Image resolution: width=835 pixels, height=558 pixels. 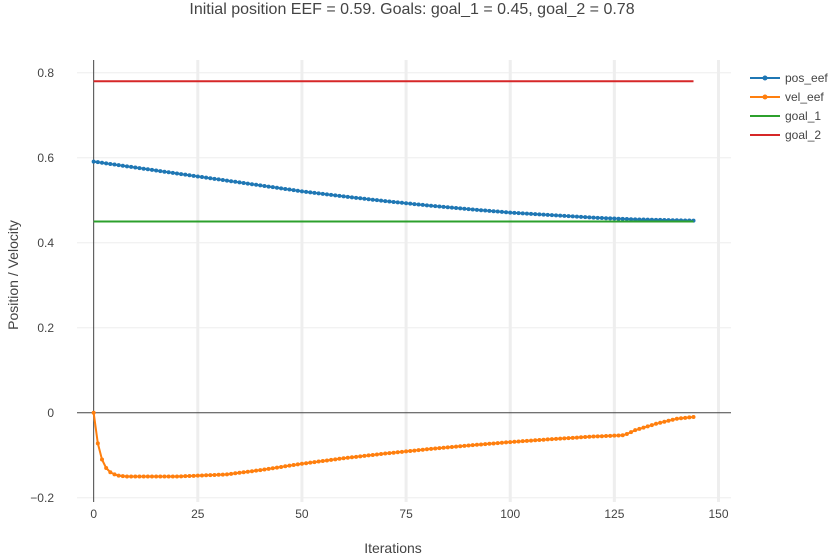 I want to click on legend-item-goal_2: goal_2, so click(x=785, y=135).